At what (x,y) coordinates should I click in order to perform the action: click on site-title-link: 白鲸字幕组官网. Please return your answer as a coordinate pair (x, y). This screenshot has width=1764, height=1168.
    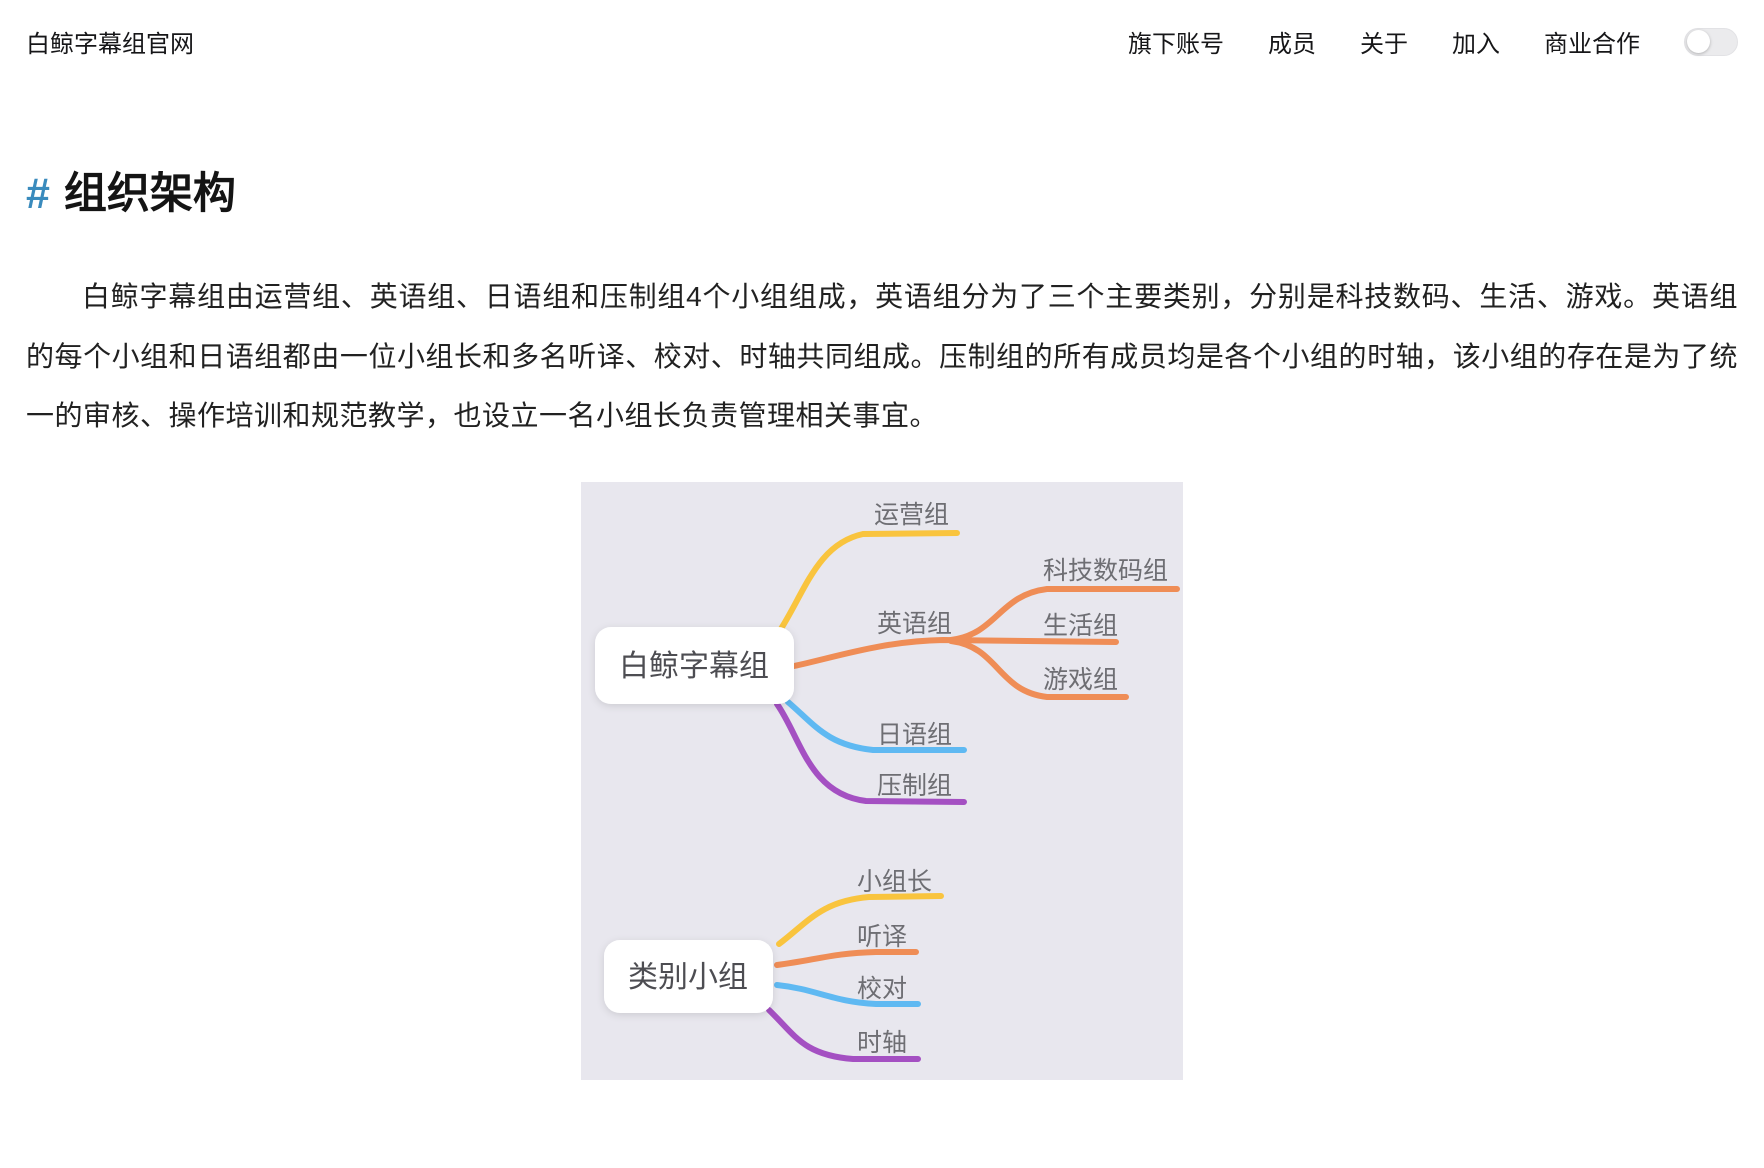
    Looking at the image, I should click on (110, 44).